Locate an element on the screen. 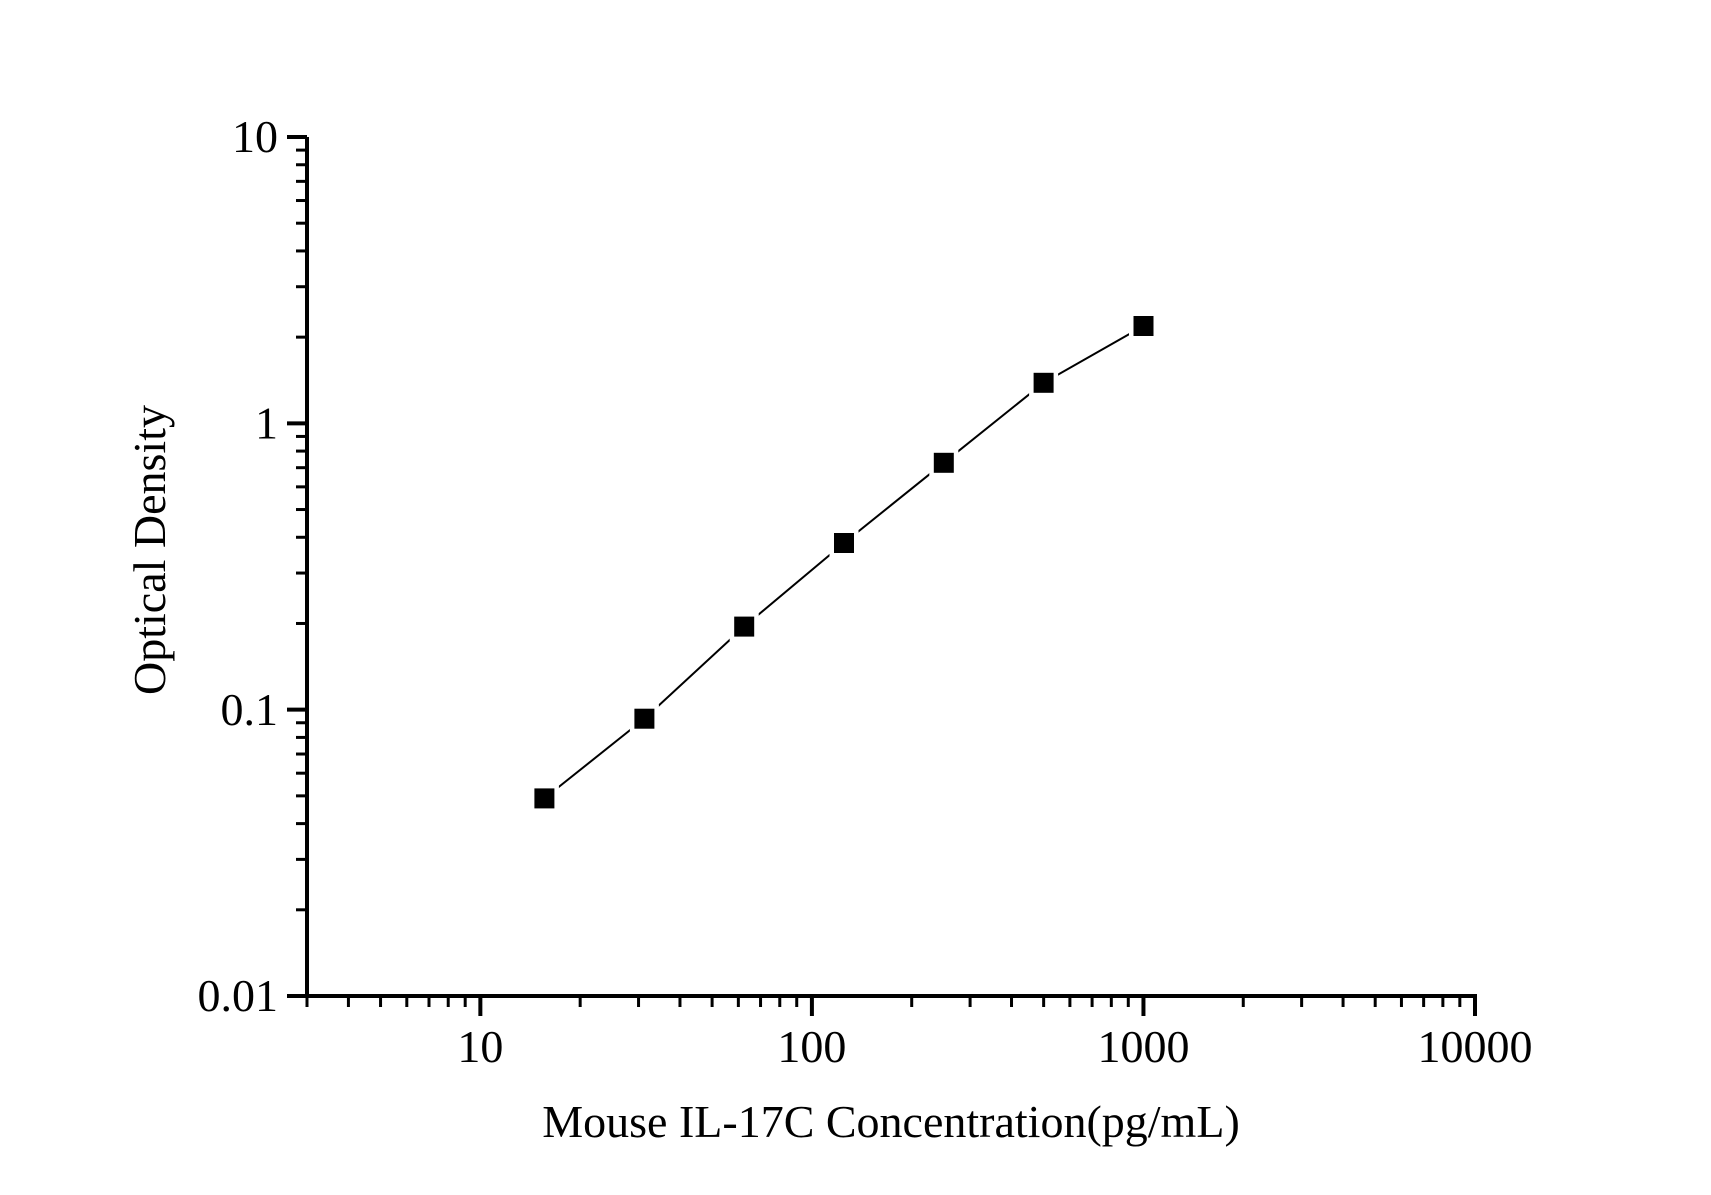  y-axis: 0.01 0.1 1 10 is located at coordinates (253, 566).